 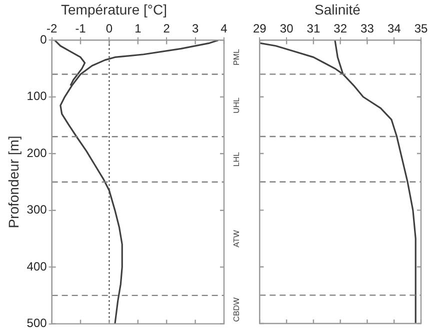 I want to click on x-tick-label: 0, so click(x=109, y=28).